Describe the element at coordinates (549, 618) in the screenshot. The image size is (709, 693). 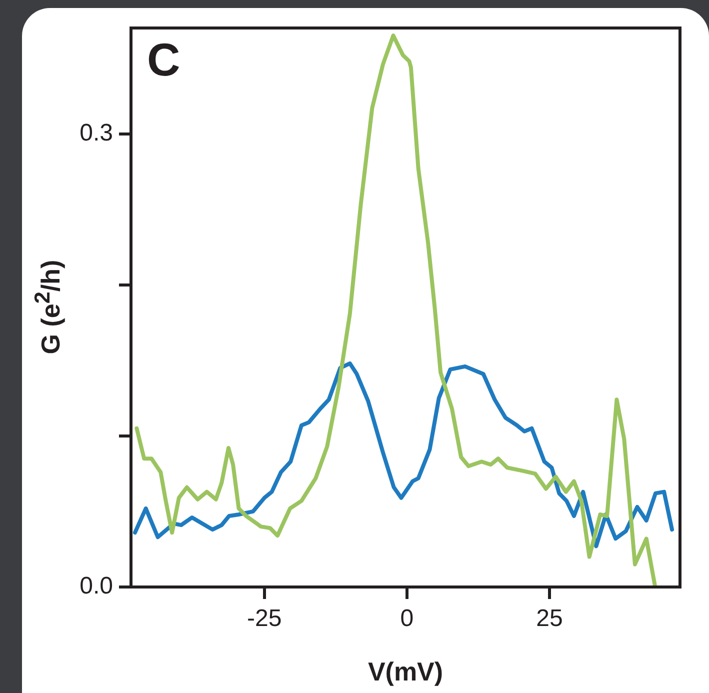
I see `x-tick-label: 25` at that location.